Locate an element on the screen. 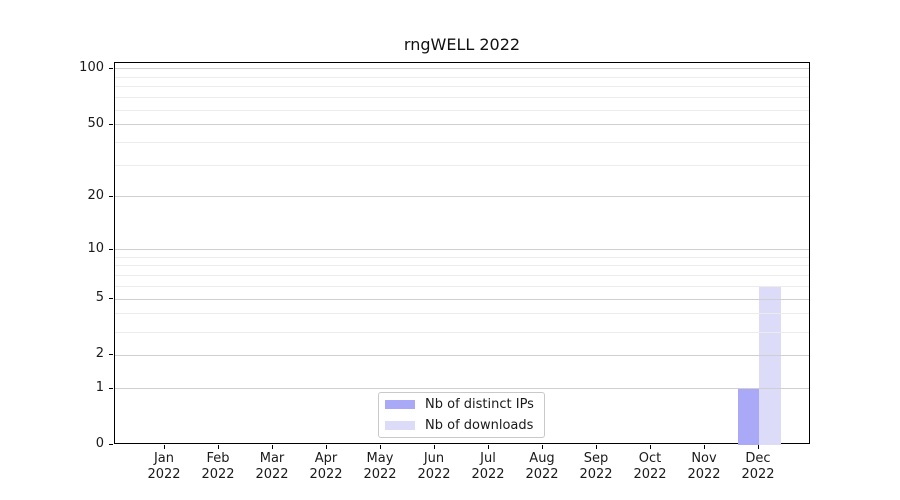 This screenshot has height=500, width=900. x-tick-label: Dec 2022 is located at coordinates (758, 467).